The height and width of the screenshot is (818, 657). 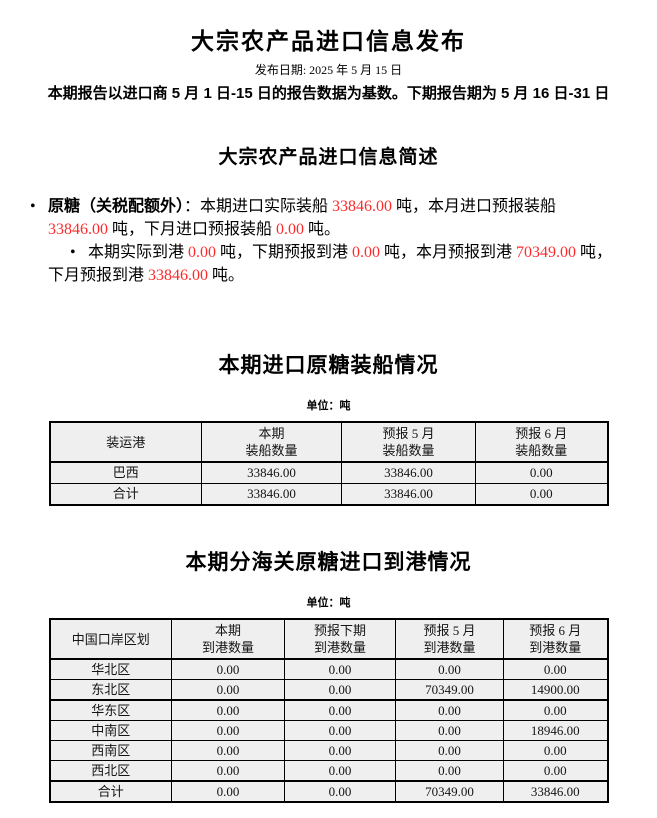 I want to click on shipping-unit-label: 单位：吨, so click(x=328, y=406).